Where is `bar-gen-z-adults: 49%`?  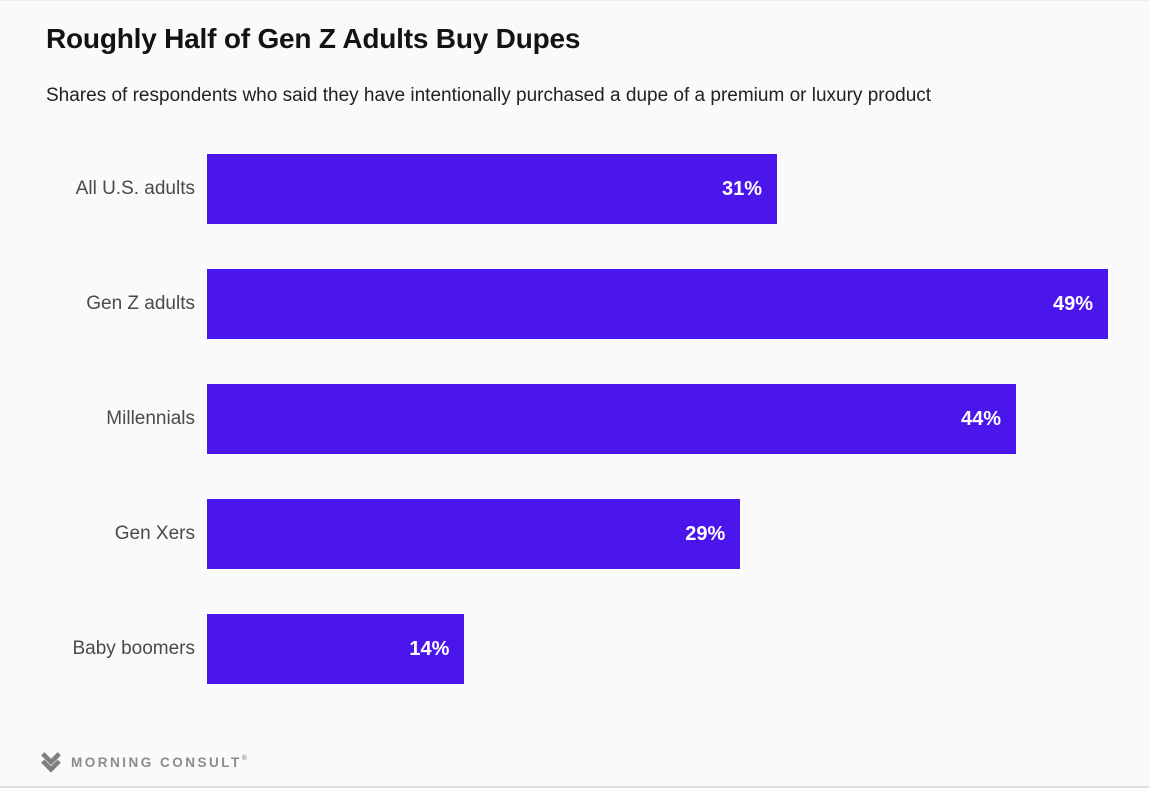 bar-gen-z-adults: 49% is located at coordinates (657, 304).